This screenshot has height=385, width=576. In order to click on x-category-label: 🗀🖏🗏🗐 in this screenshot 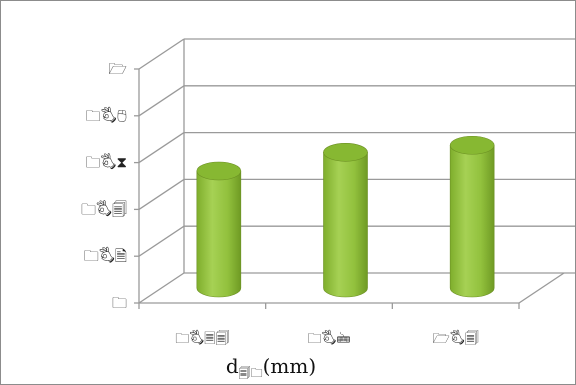, I will do `click(202, 338)`.